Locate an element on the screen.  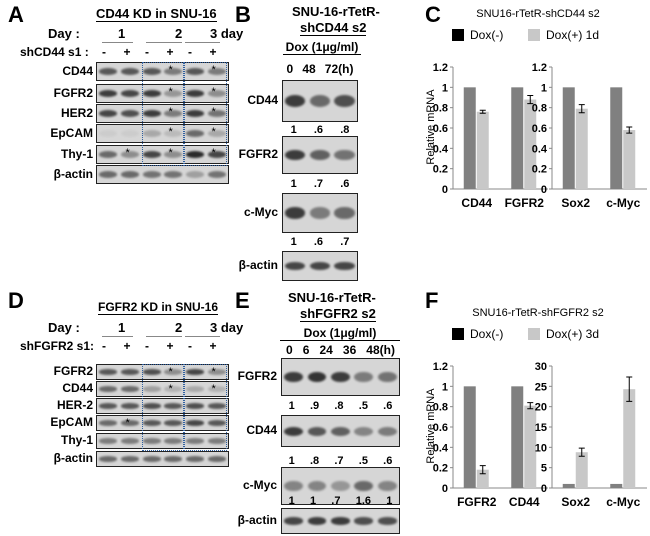
lane-sign: + is located at coordinates (170, 346).